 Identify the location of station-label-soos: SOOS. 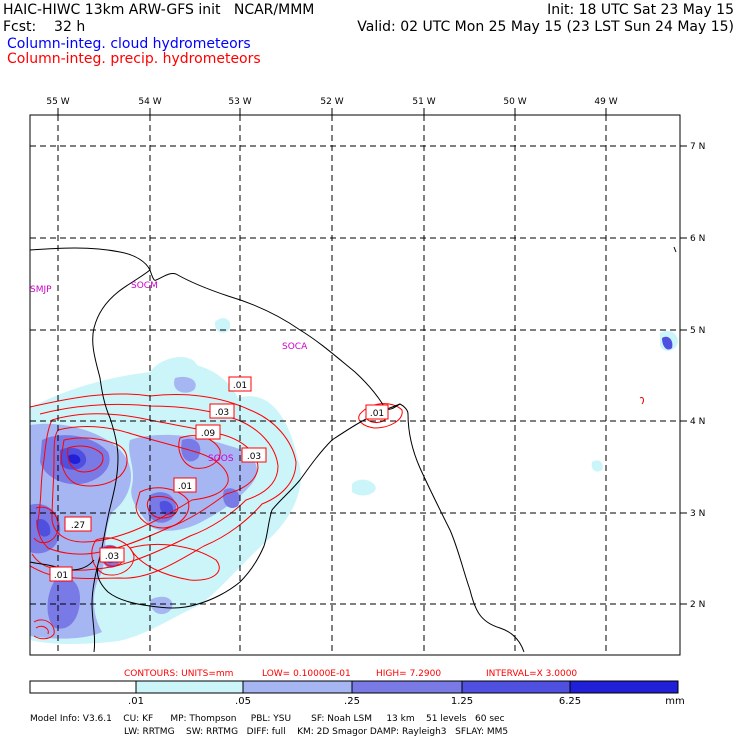
(221, 459).